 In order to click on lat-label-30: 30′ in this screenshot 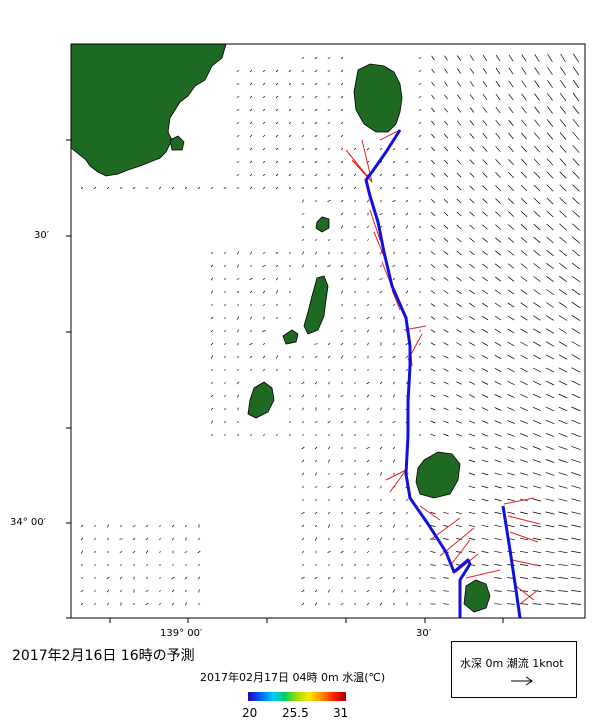, I will do `click(41, 235)`.